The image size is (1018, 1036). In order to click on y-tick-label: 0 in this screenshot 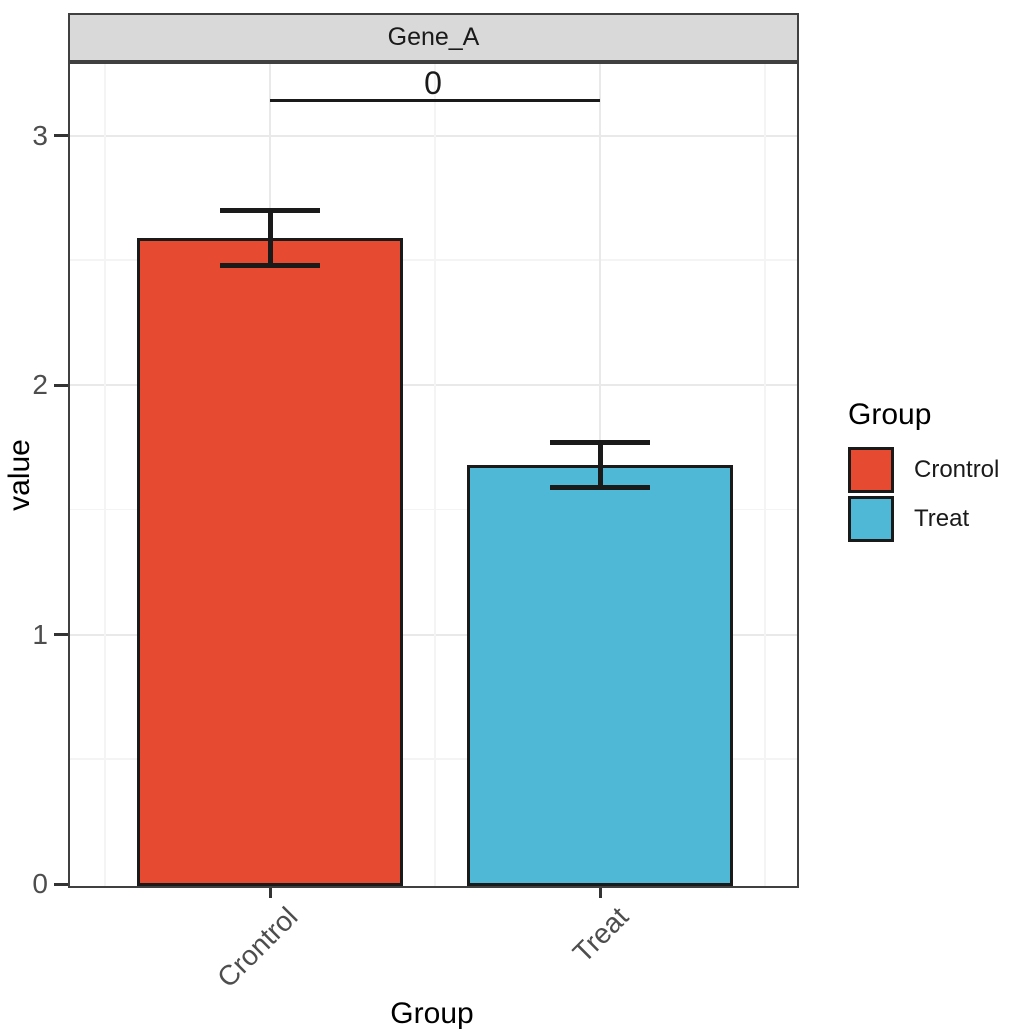, I will do `click(40, 883)`.